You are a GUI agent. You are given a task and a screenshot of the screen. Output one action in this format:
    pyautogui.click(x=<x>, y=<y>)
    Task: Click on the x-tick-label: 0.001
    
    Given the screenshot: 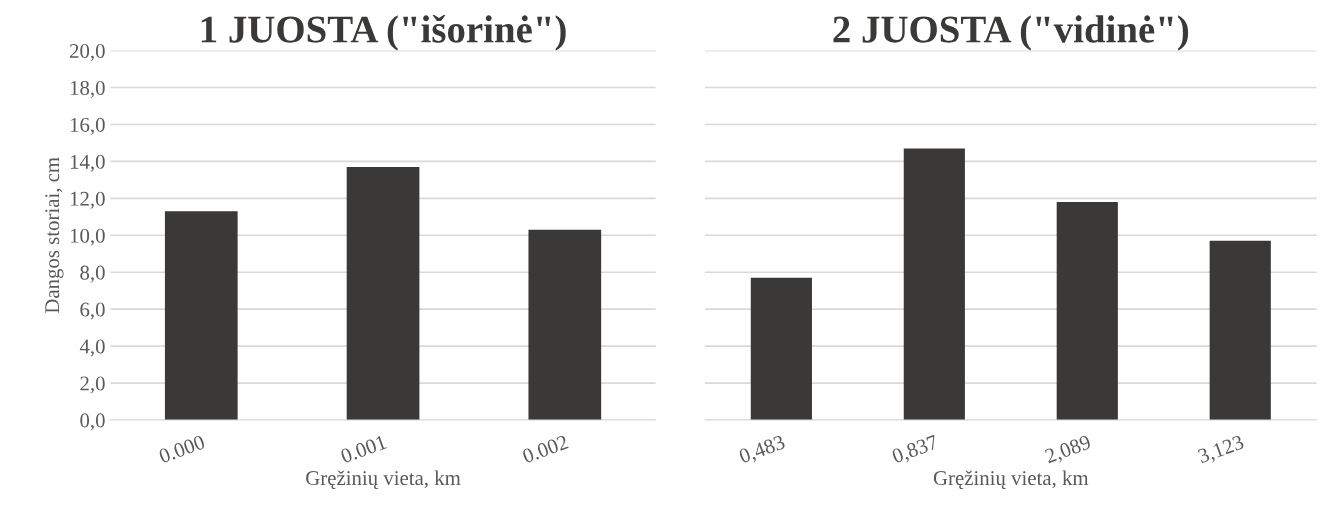 What is the action you would take?
    pyautogui.click(x=363, y=449)
    